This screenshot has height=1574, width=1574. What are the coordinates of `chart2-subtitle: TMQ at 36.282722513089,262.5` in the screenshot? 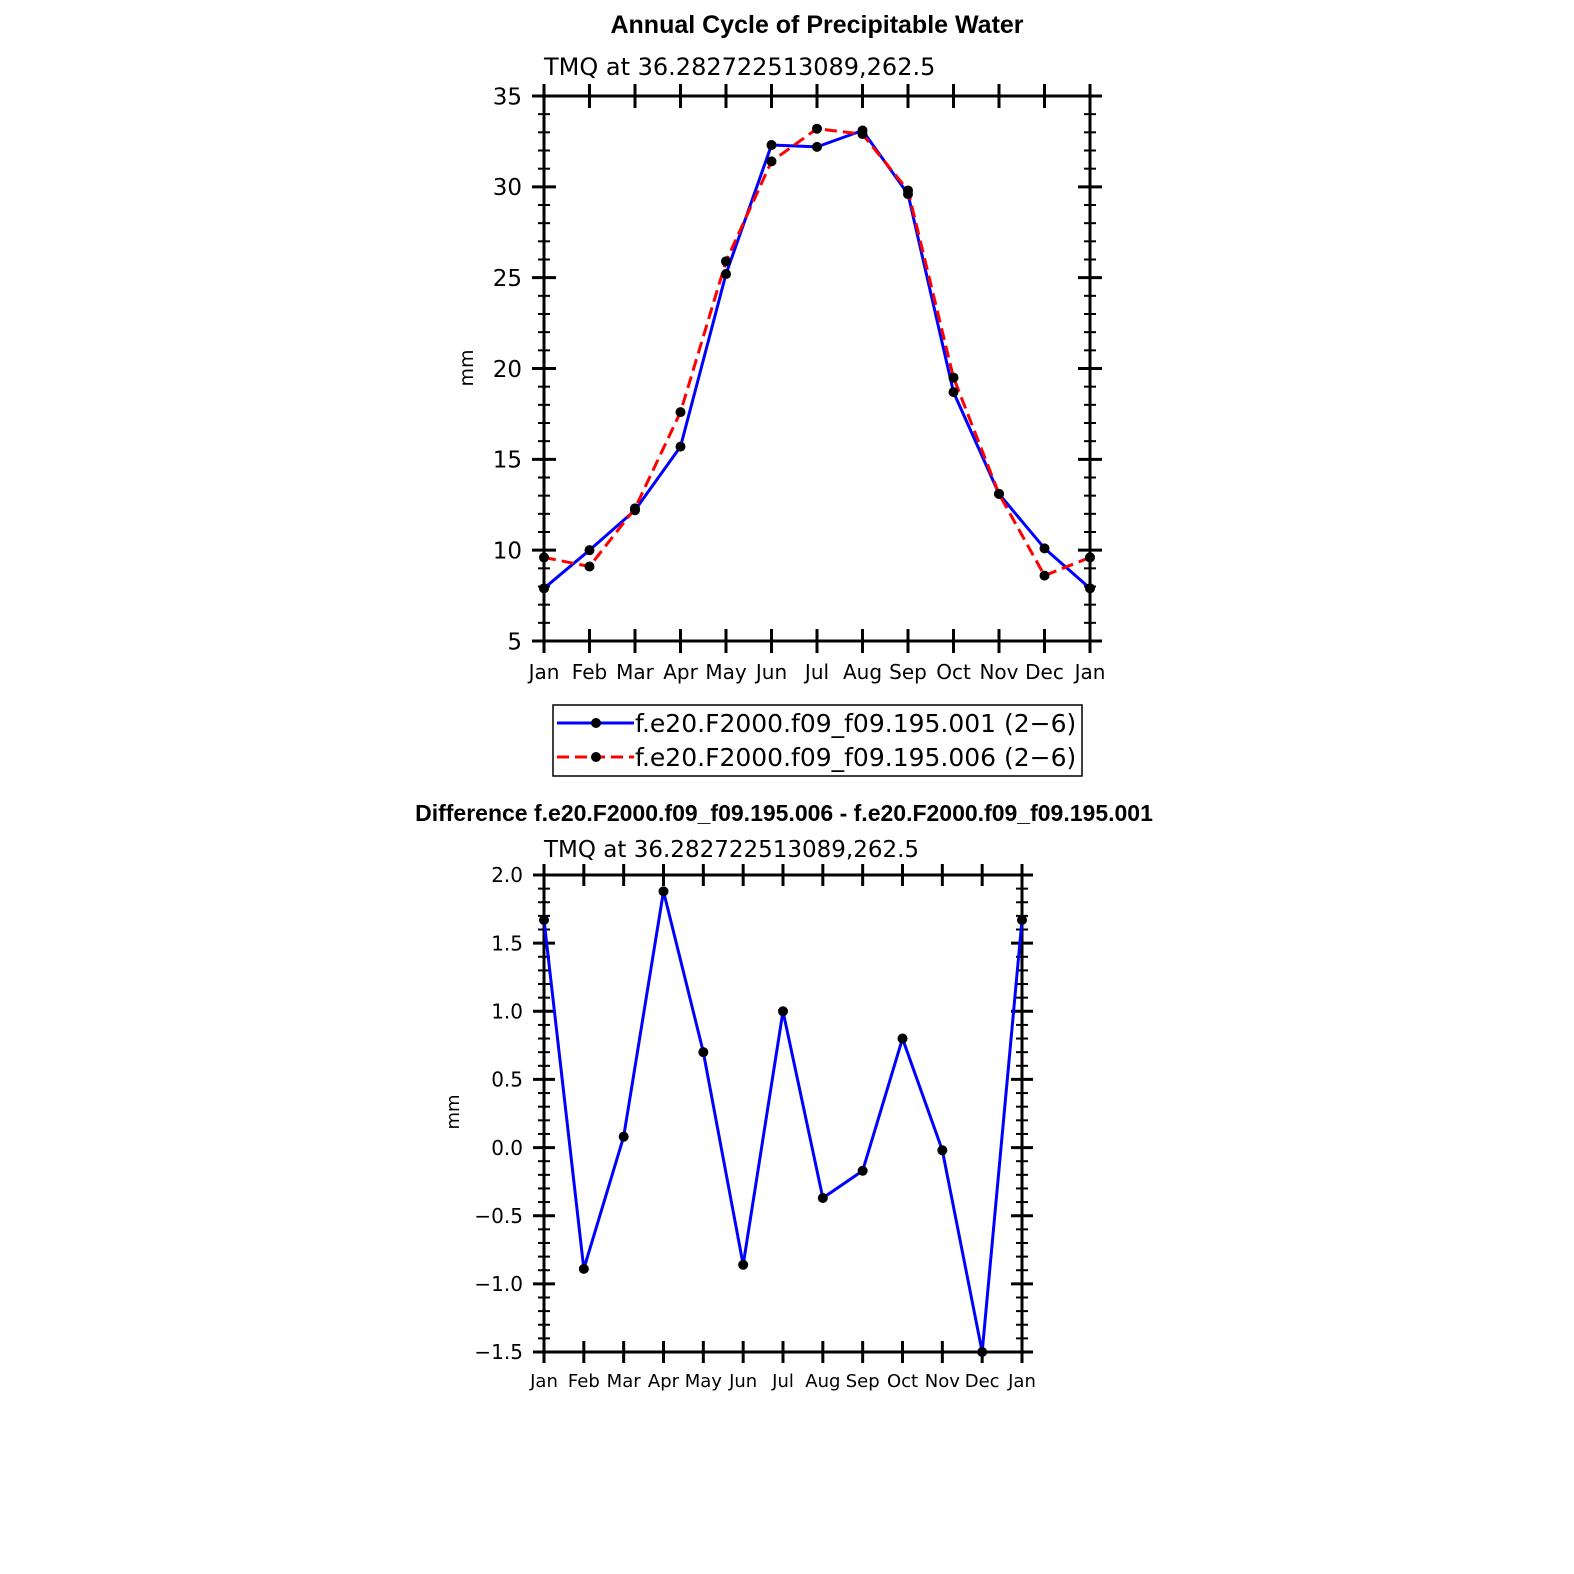 It's located at (731, 850).